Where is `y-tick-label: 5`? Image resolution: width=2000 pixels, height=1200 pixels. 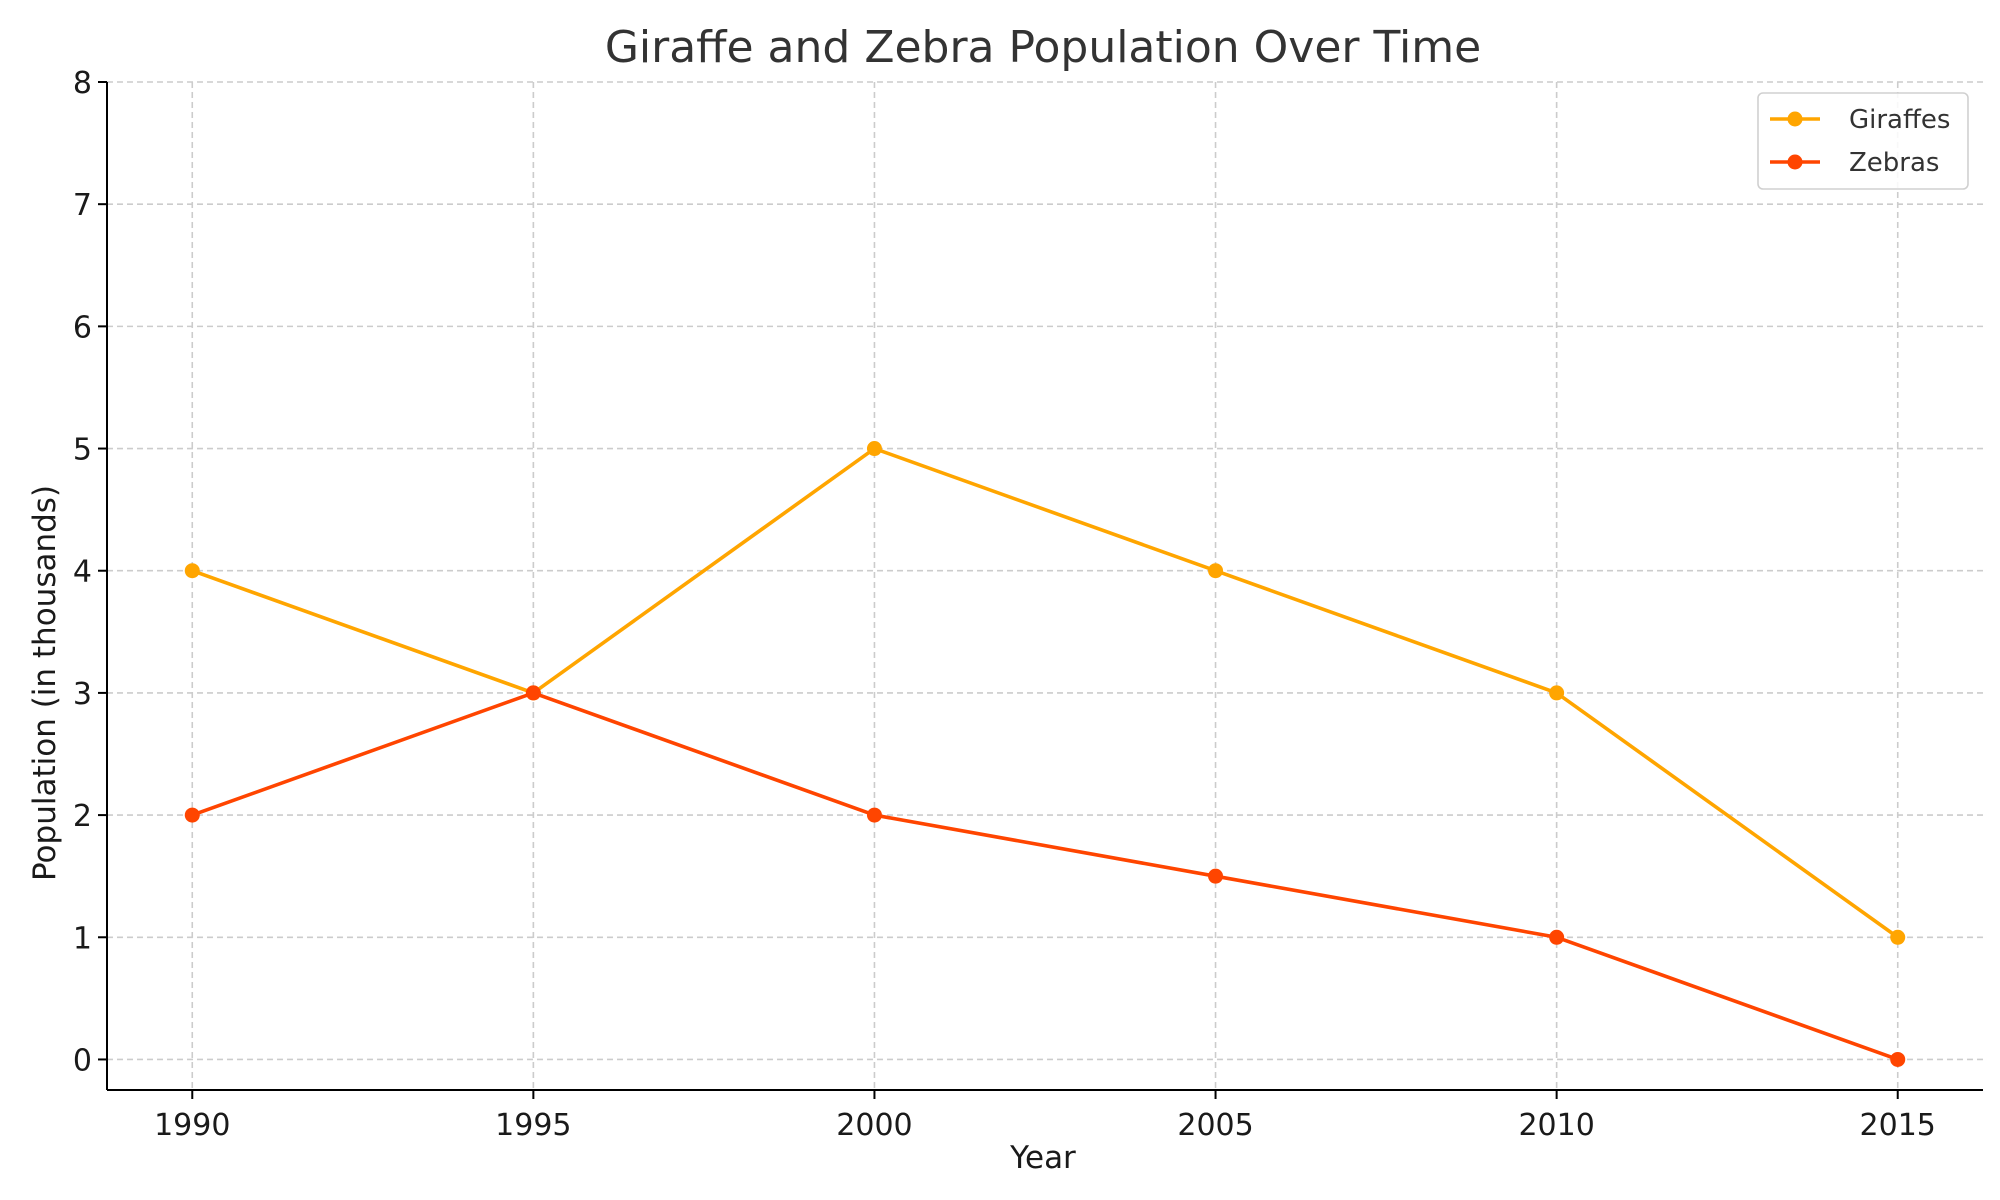 y-tick-label: 5 is located at coordinates (82, 450).